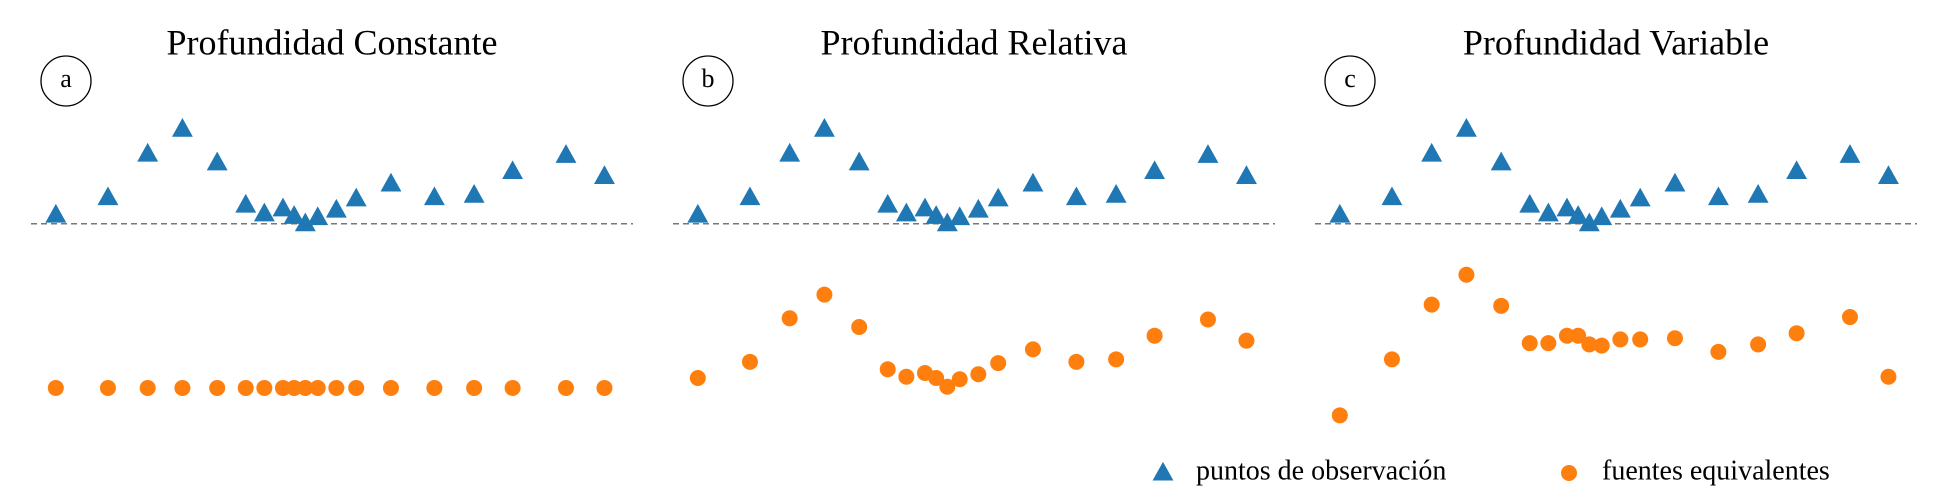 Image resolution: width=1947 pixels, height=499 pixels. Describe the element at coordinates (66, 78) in the screenshot. I see `panel-label: a` at that location.